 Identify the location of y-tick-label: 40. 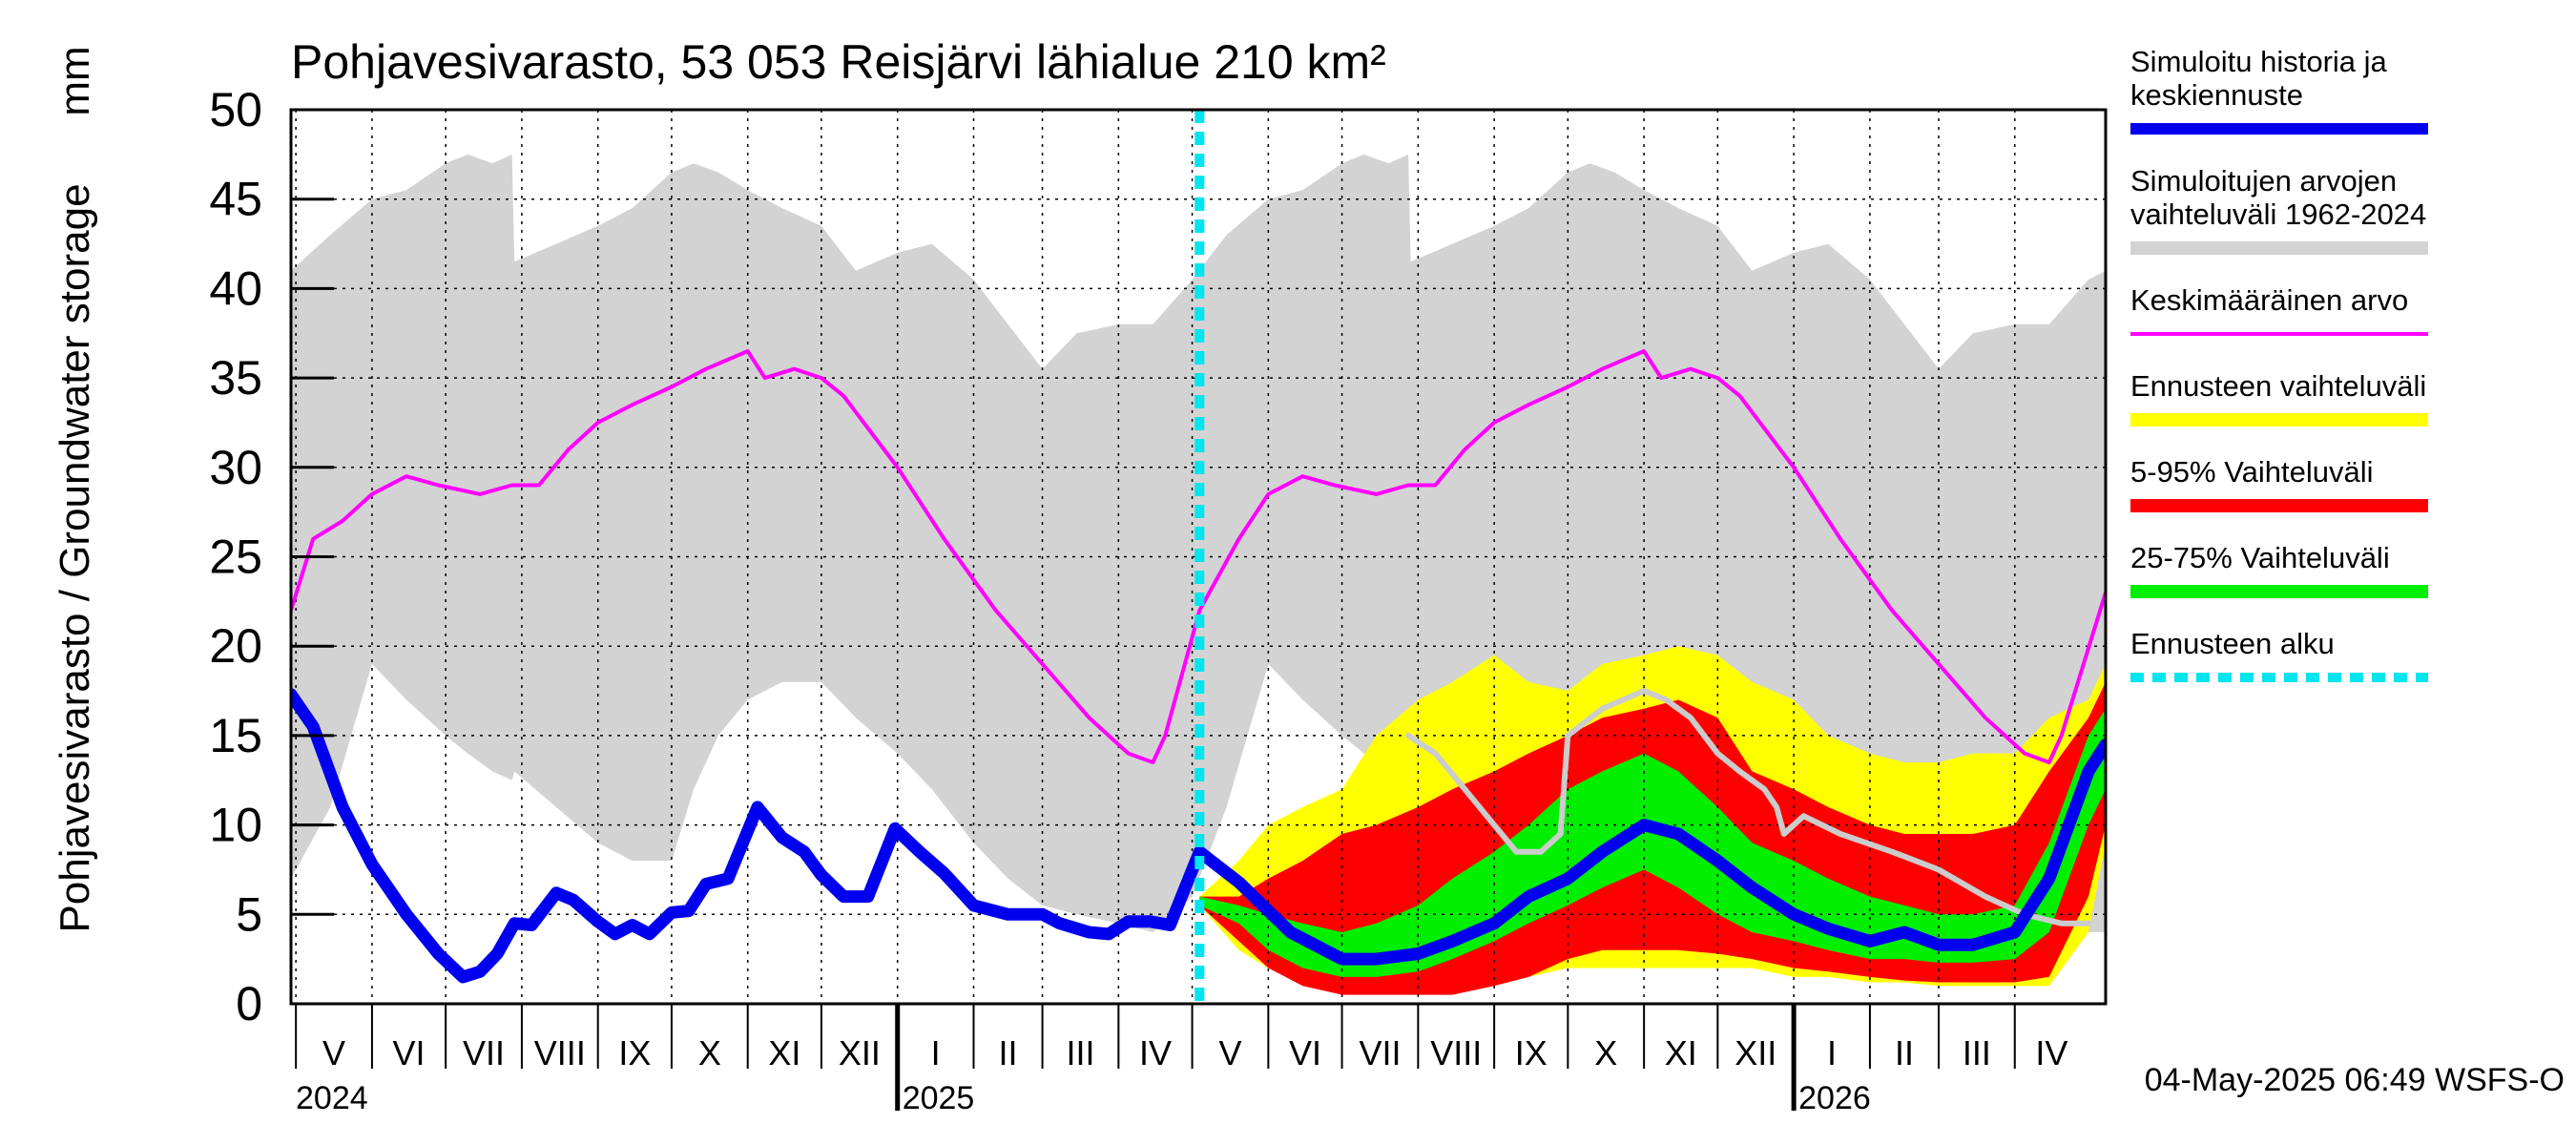
(235, 288).